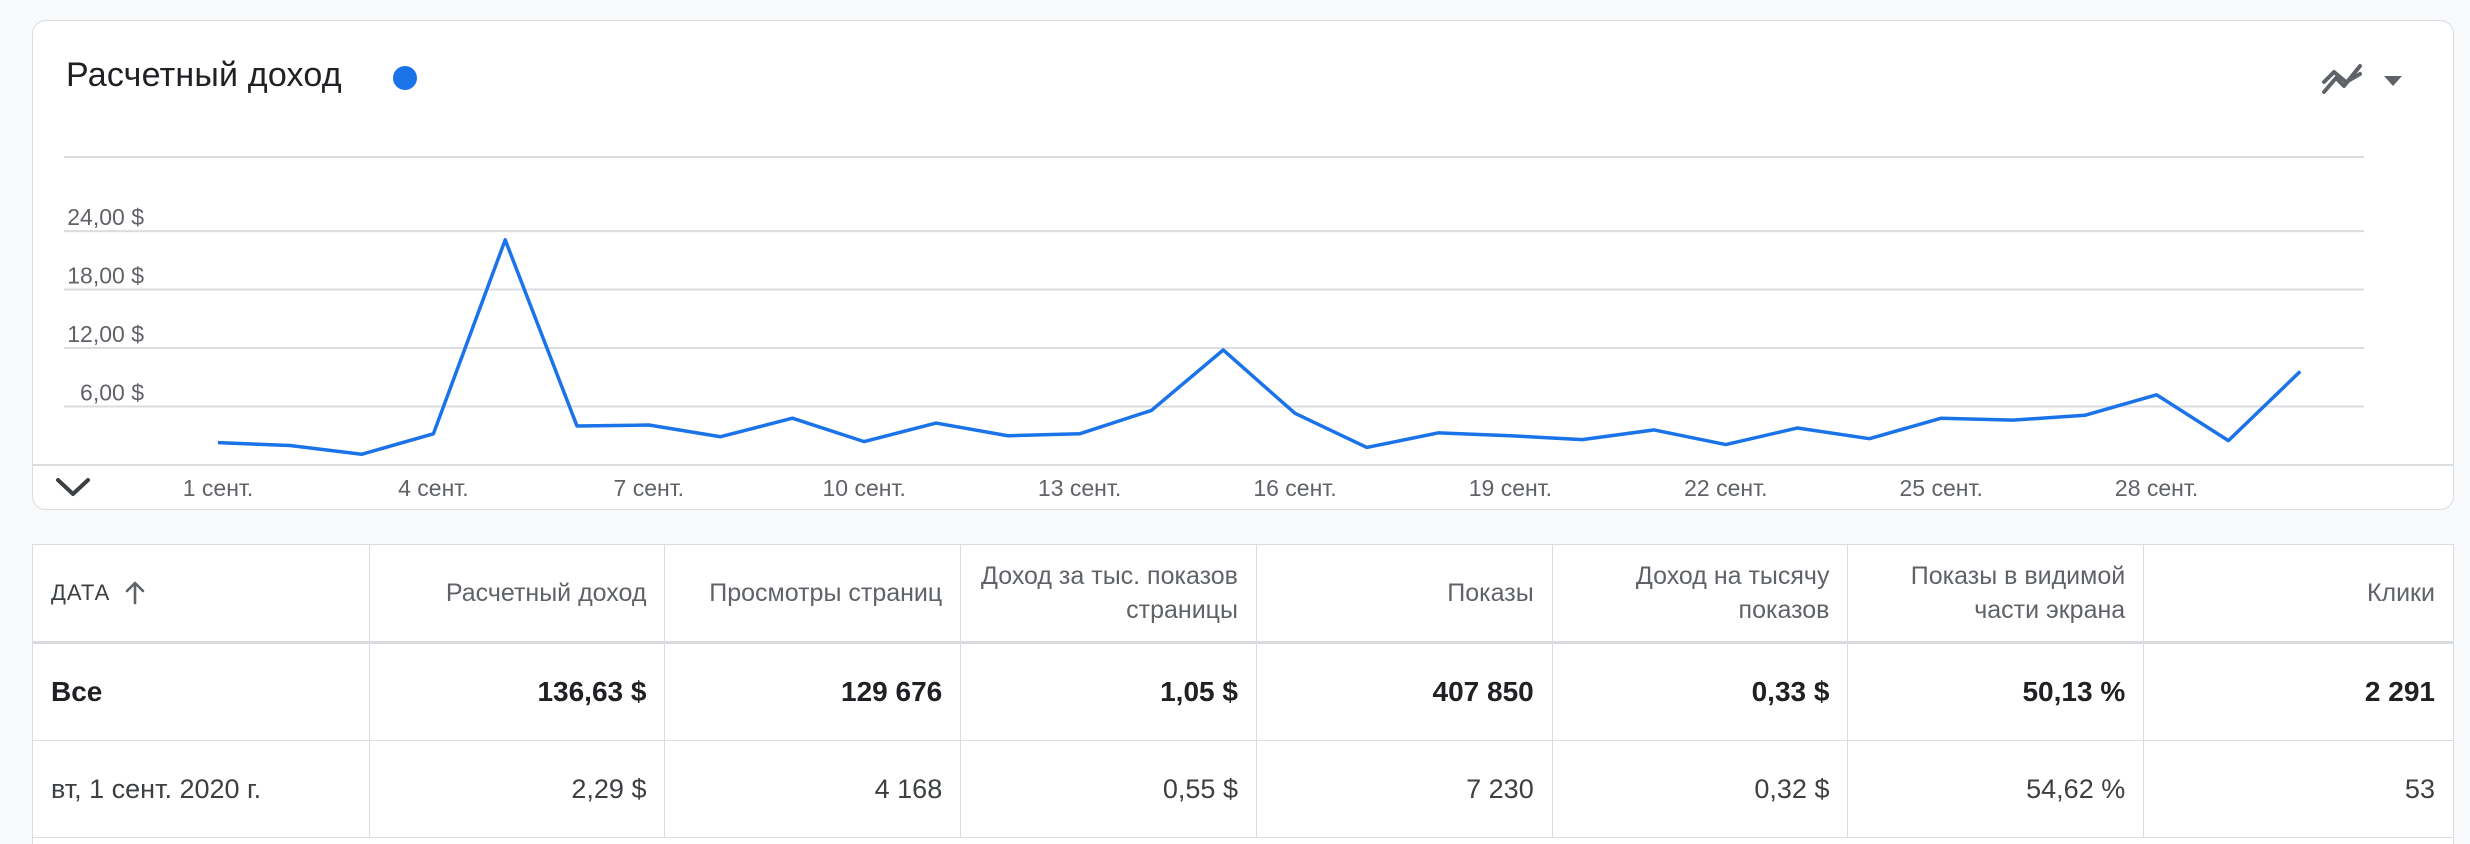 The width and height of the screenshot is (2470, 844). I want to click on table-cell: 1,05 $, so click(1109, 692).